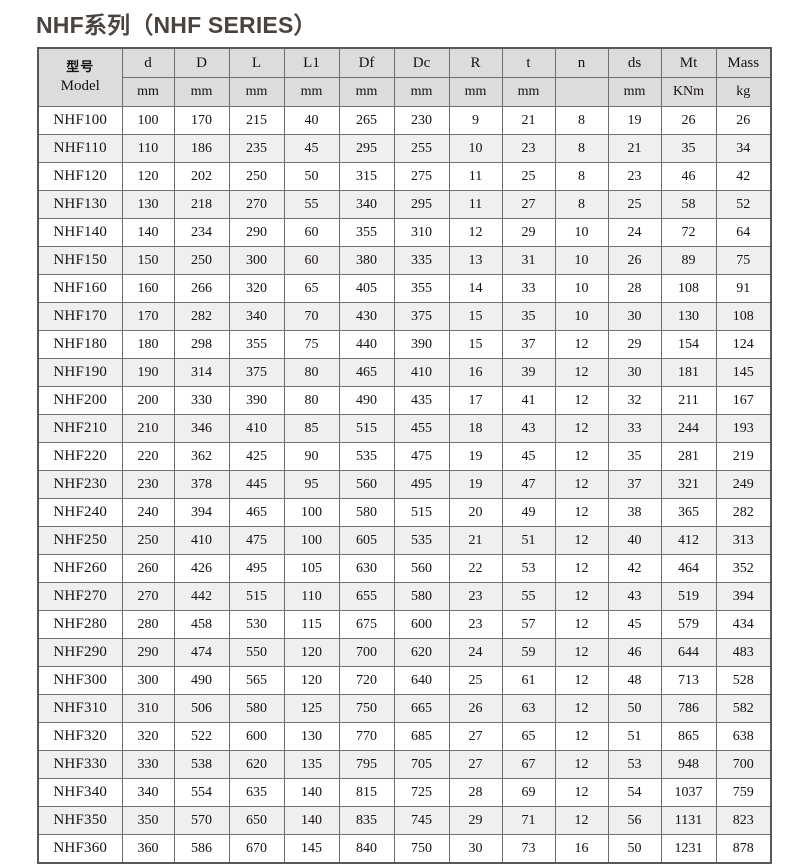 This screenshot has width=806, height=864. Describe the element at coordinates (528, 120) in the screenshot. I see `cell-t: 21` at that location.